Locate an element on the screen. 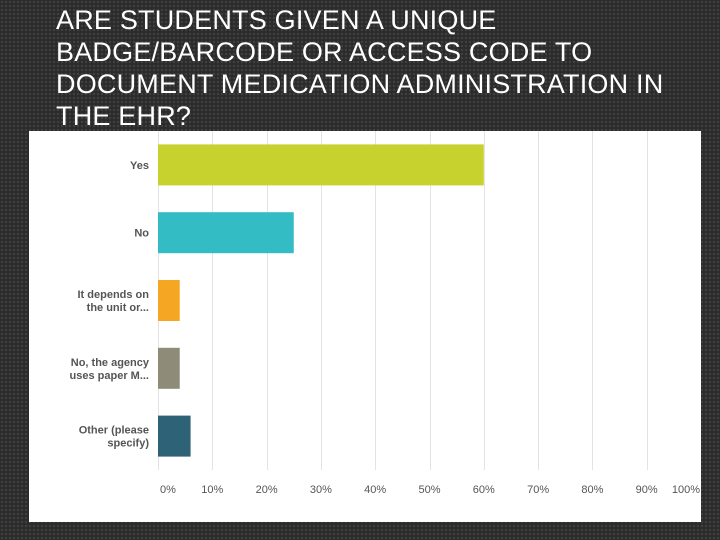  x-tick-label-1: 10% is located at coordinates (212, 490).